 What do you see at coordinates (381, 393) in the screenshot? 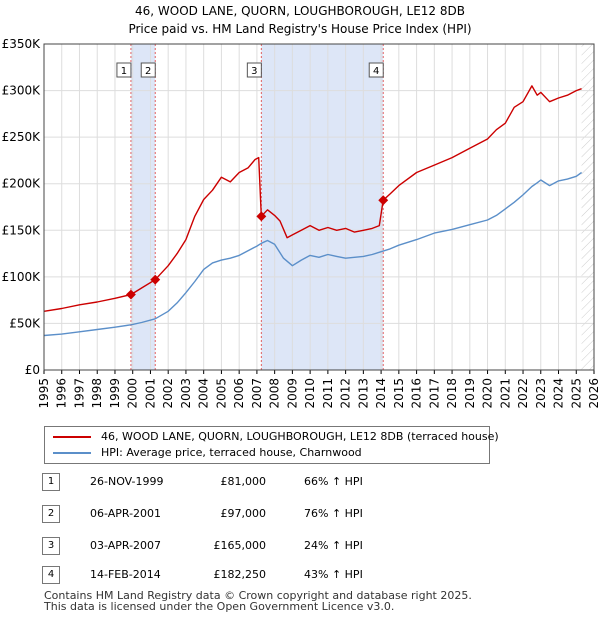
I see `x-tick-label: 2014` at bounding box center [381, 393].